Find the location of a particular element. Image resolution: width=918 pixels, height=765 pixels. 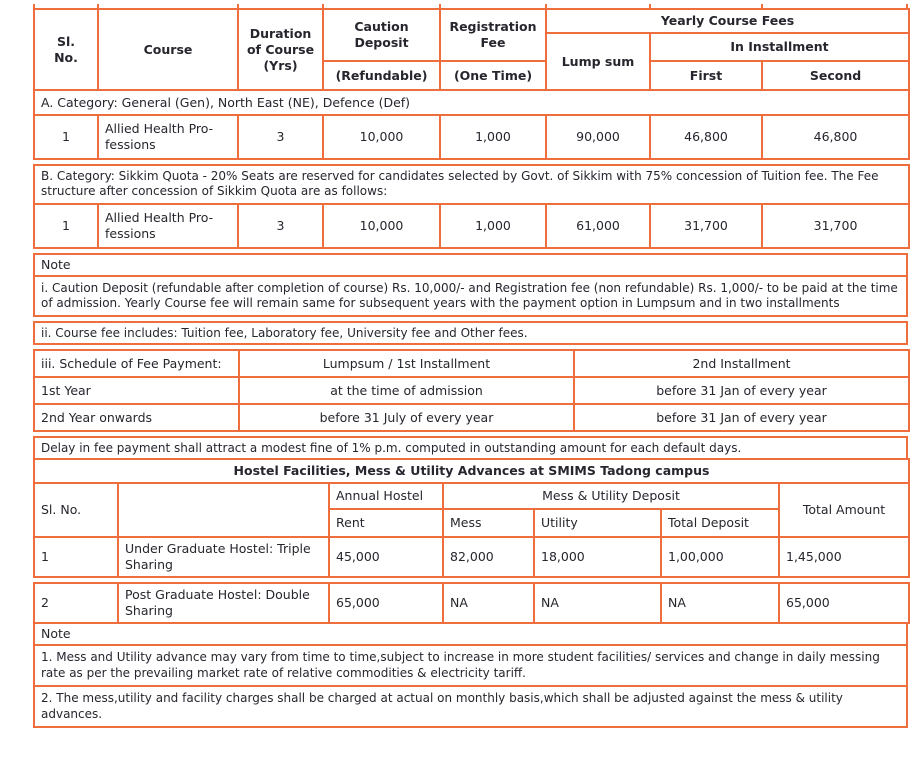

hostel-header-annual-hostel: Annual Hostel is located at coordinates (386, 496).